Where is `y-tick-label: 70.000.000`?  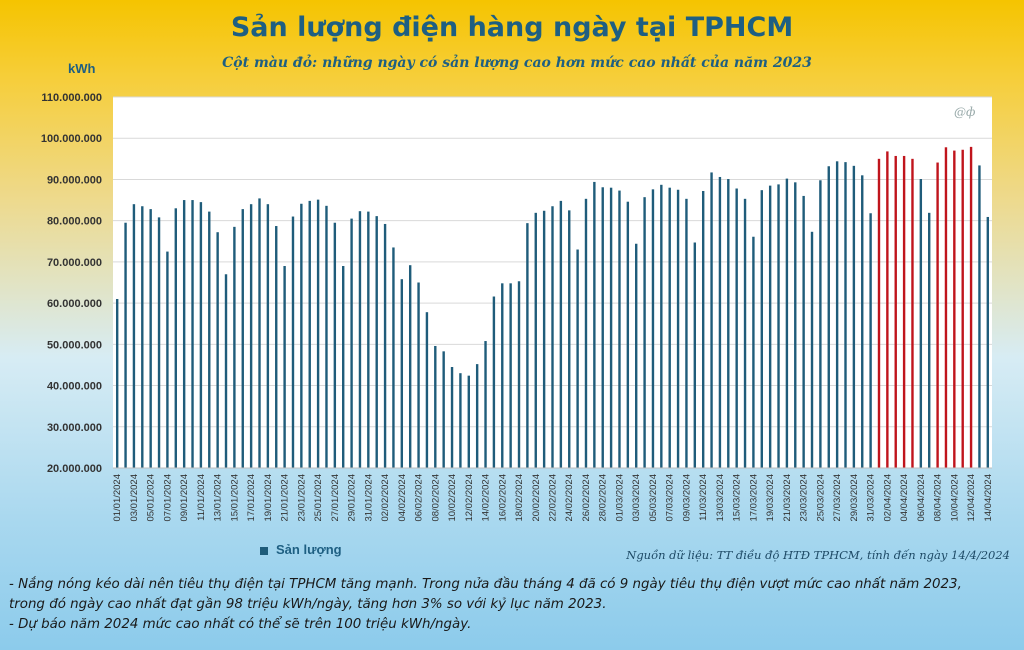
y-tick-label: 70.000.000 is located at coordinates (74, 263).